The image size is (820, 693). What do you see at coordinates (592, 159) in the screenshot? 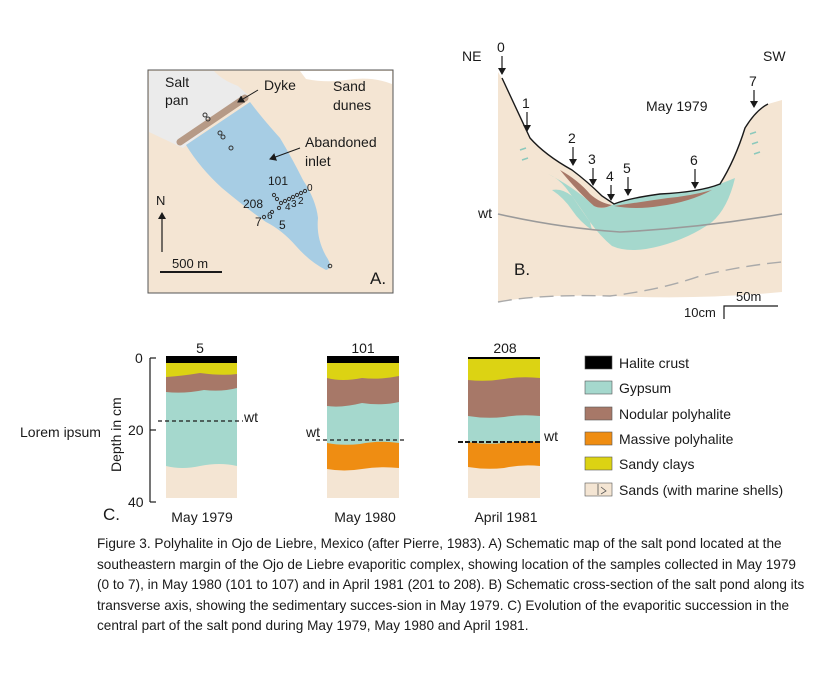
I see `point-3-label: 3` at bounding box center [592, 159].